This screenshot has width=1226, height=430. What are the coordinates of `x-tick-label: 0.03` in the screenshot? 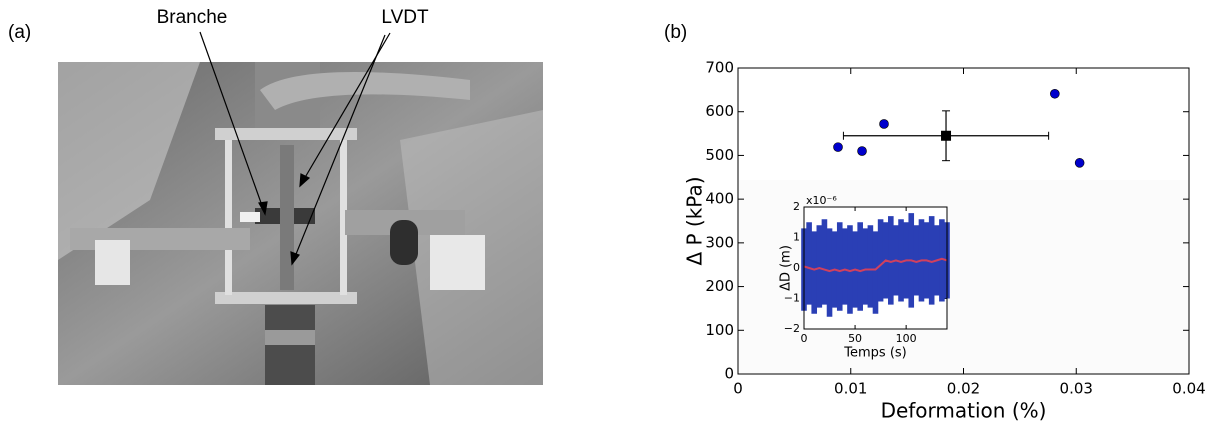 It's located at (1076, 389).